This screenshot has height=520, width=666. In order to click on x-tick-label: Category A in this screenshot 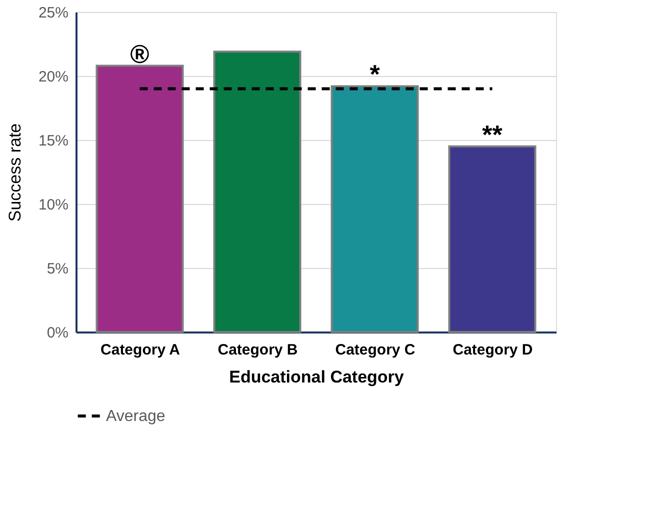, I will do `click(140, 350)`.